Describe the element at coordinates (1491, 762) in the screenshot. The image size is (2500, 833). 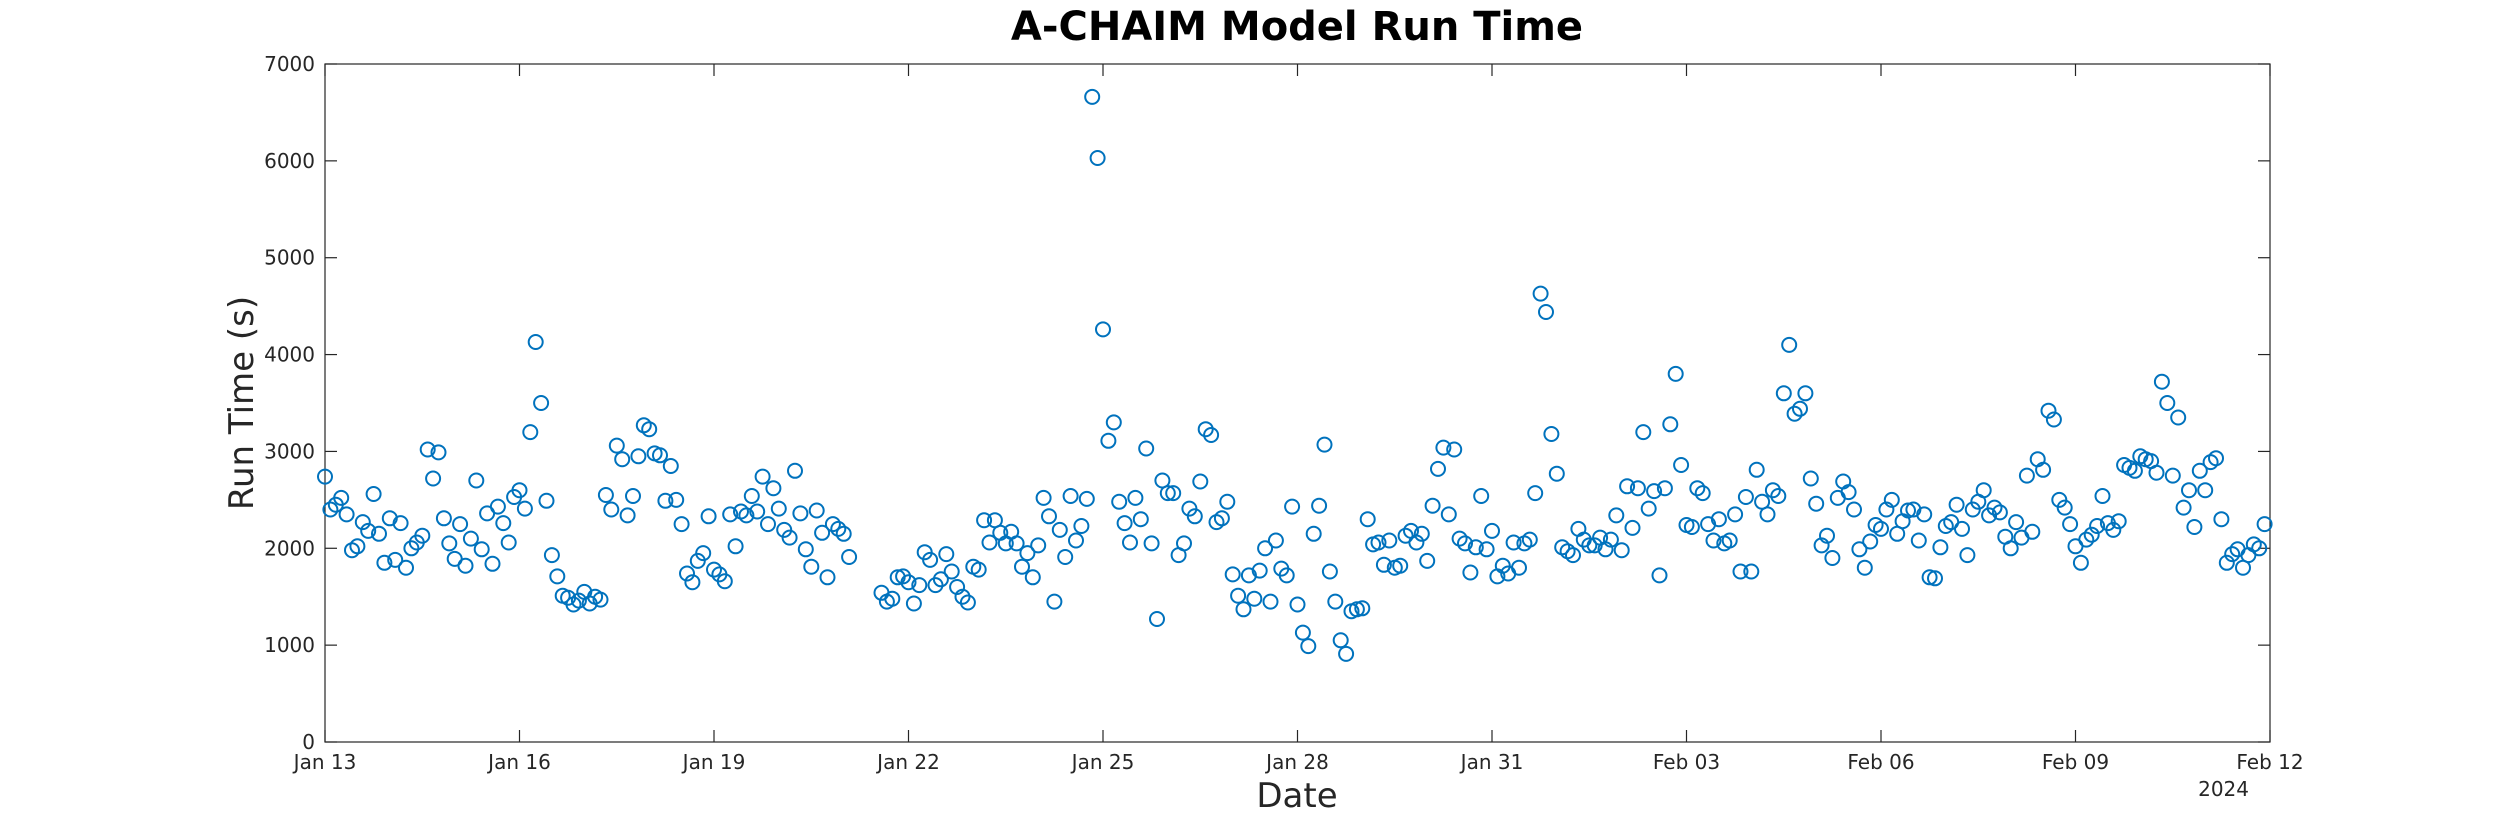
I see `x-tick-label: Jan 31` at that location.